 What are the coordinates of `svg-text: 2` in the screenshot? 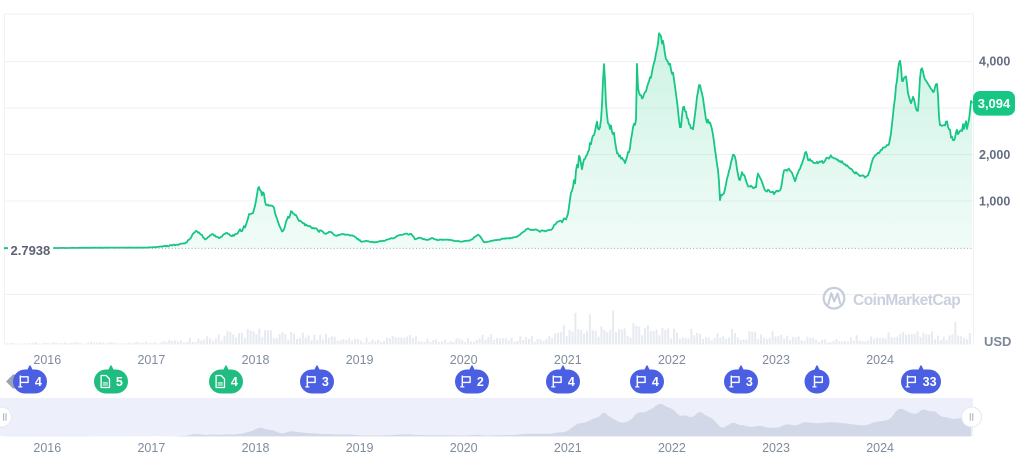 It's located at (480, 382).